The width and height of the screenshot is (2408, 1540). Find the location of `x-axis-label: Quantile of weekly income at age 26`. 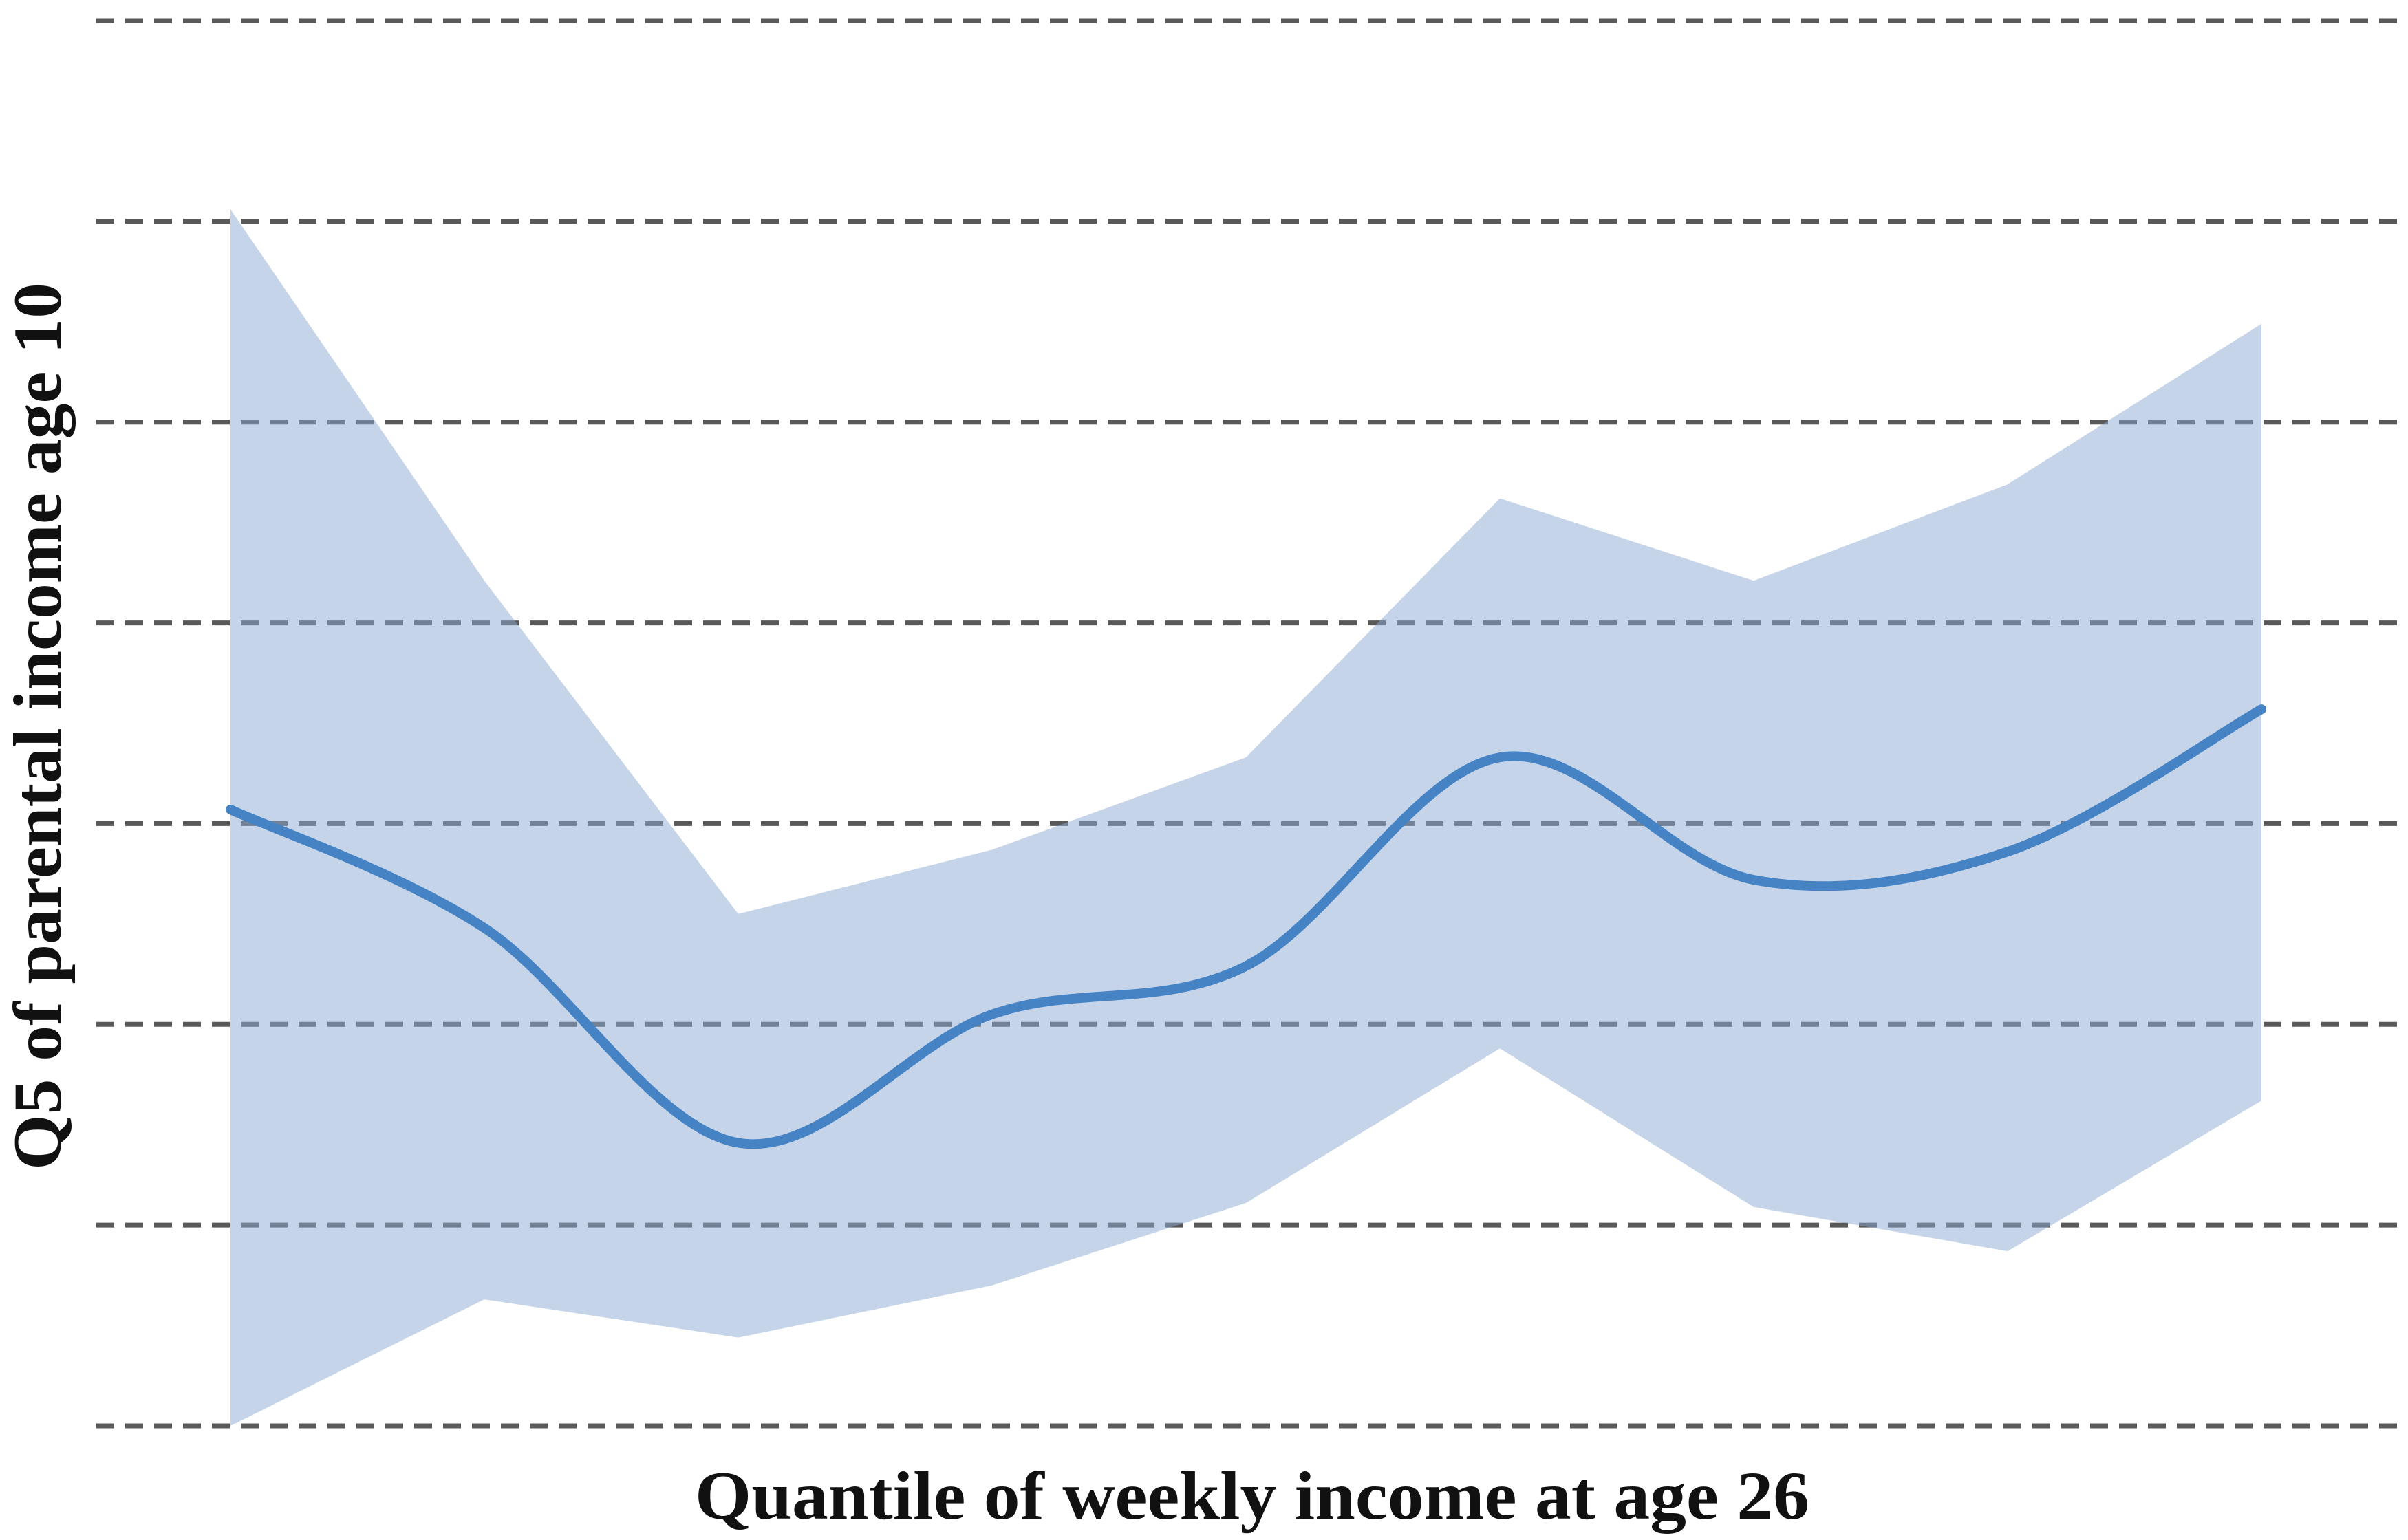

x-axis-label: Quantile of weekly income at age 26 is located at coordinates (1252, 1495).